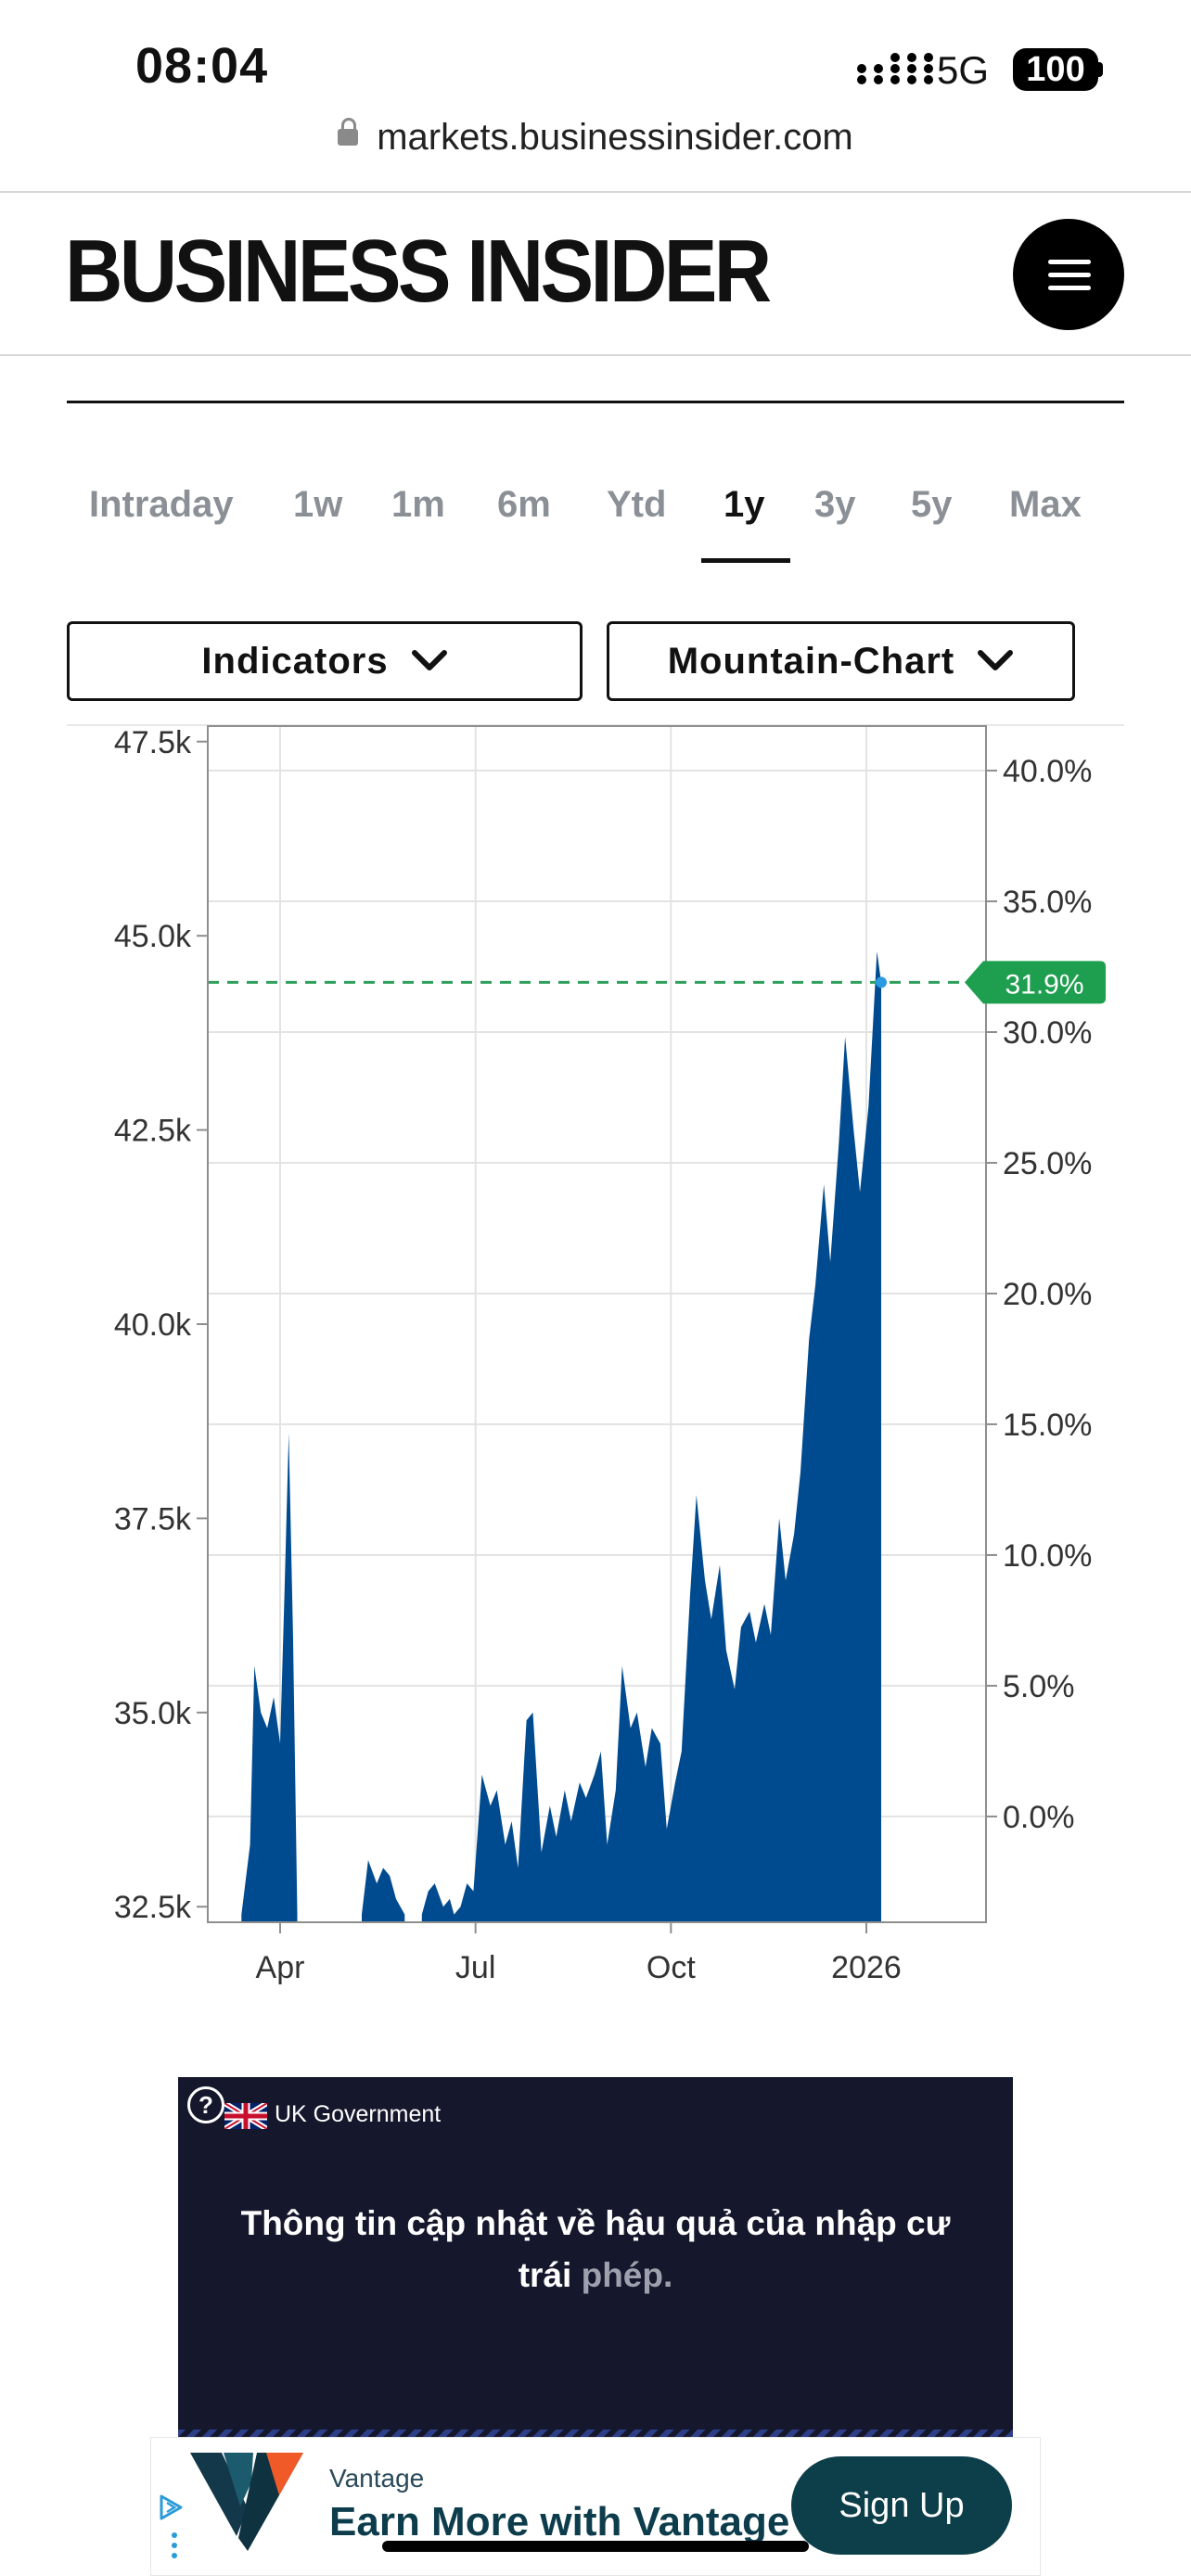 The width and height of the screenshot is (1191, 2576). What do you see at coordinates (595, 355) in the screenshot?
I see `header-divider` at bounding box center [595, 355].